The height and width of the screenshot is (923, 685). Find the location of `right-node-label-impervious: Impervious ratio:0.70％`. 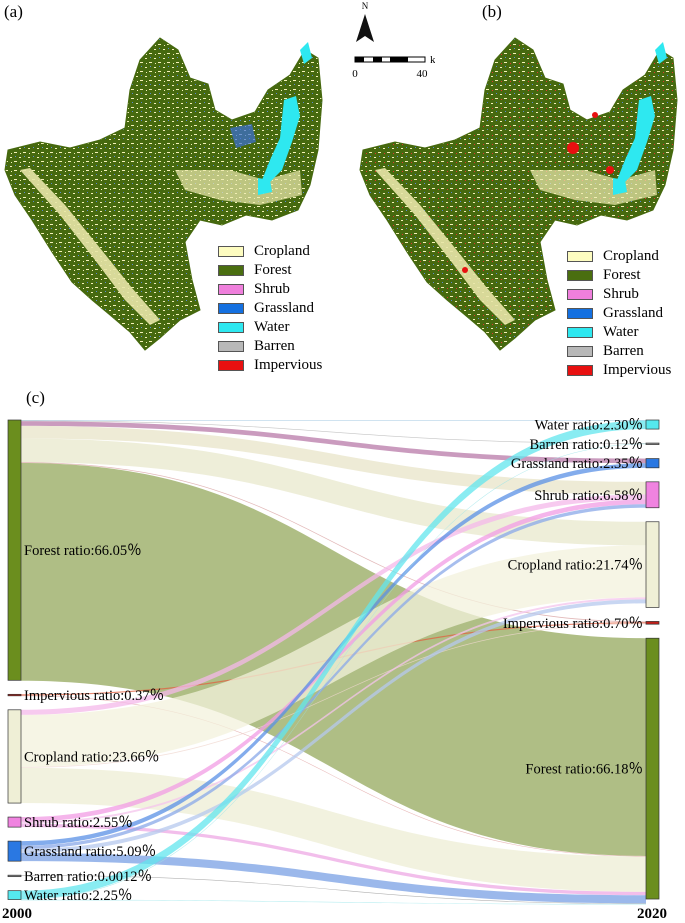

right-node-label-impervious: Impervious ratio:0.70％ is located at coordinates (573, 624).